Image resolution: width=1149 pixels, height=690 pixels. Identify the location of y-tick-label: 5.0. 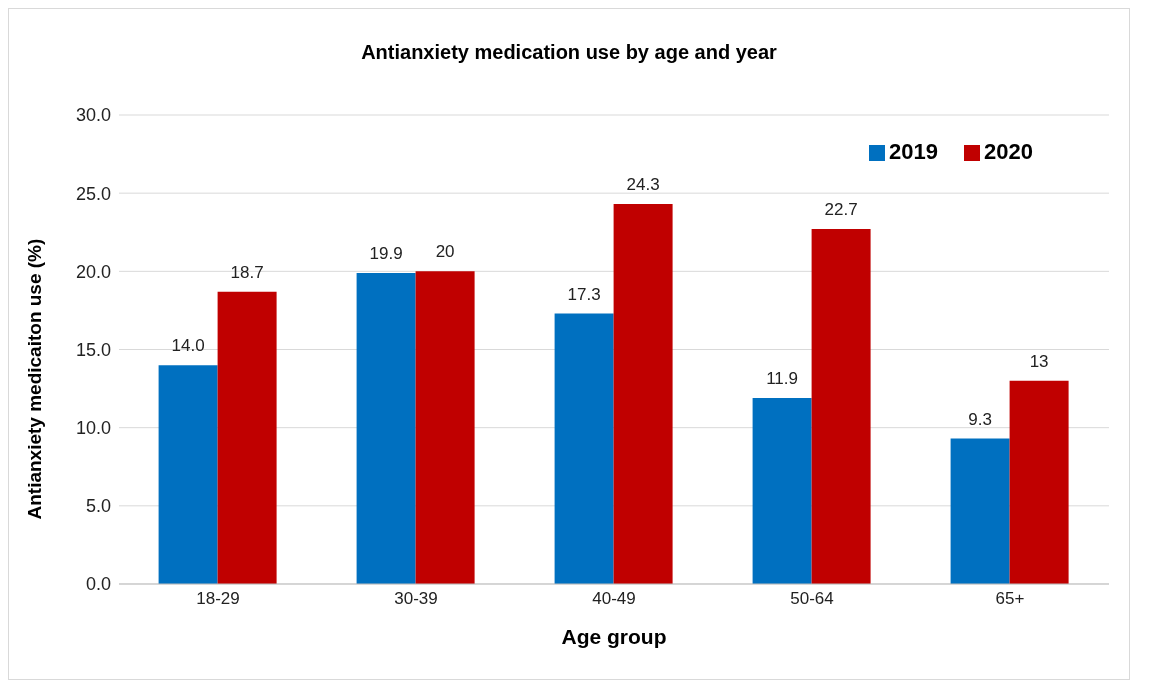
(98, 506).